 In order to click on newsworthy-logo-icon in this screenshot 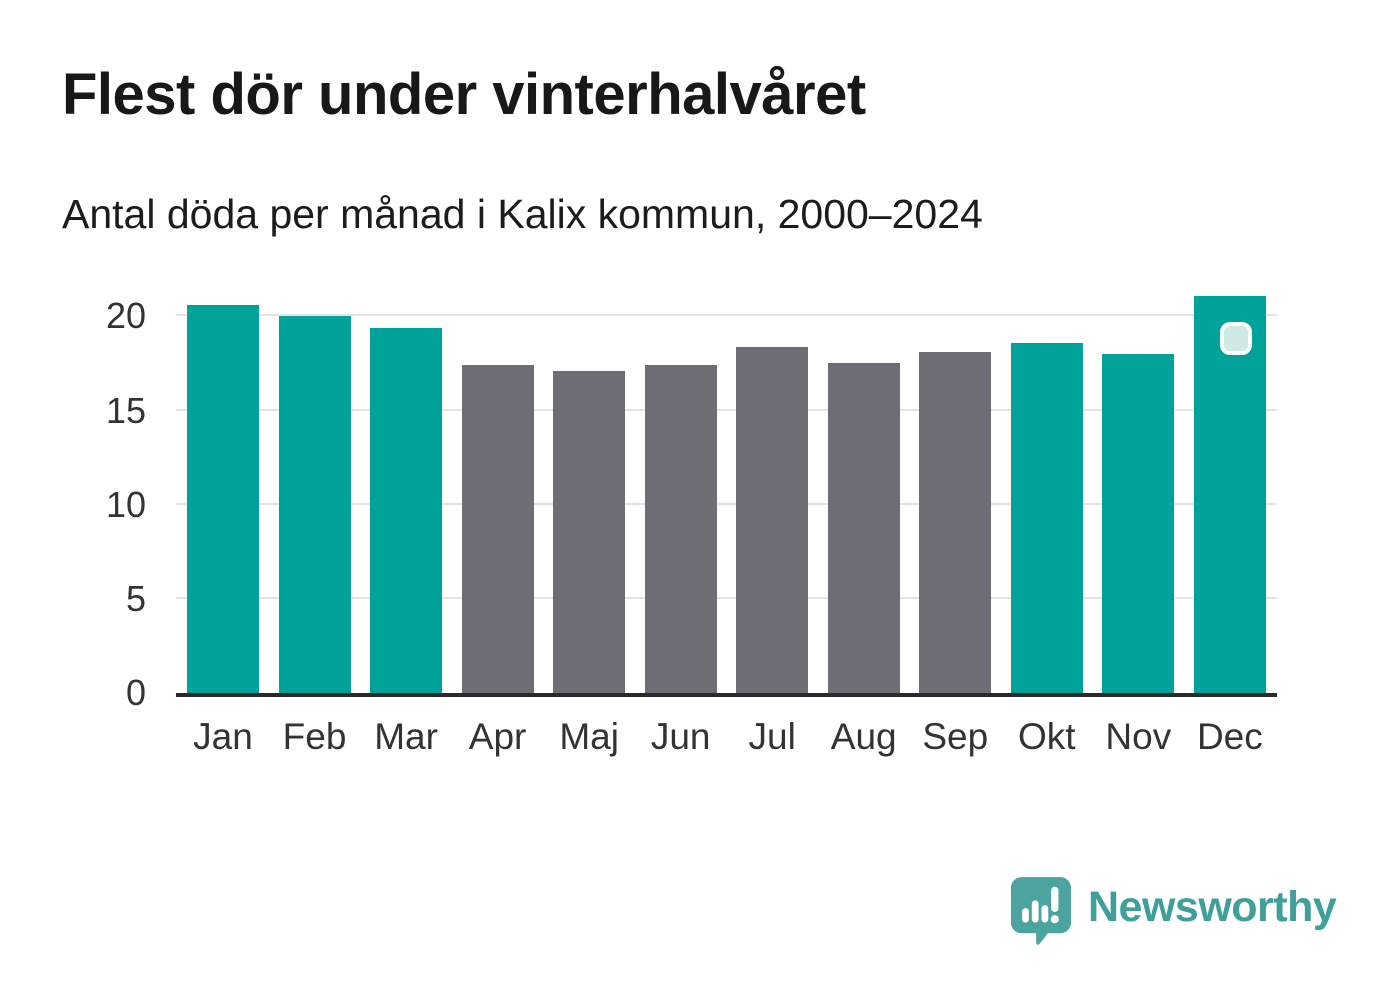, I will do `click(1041, 911)`.